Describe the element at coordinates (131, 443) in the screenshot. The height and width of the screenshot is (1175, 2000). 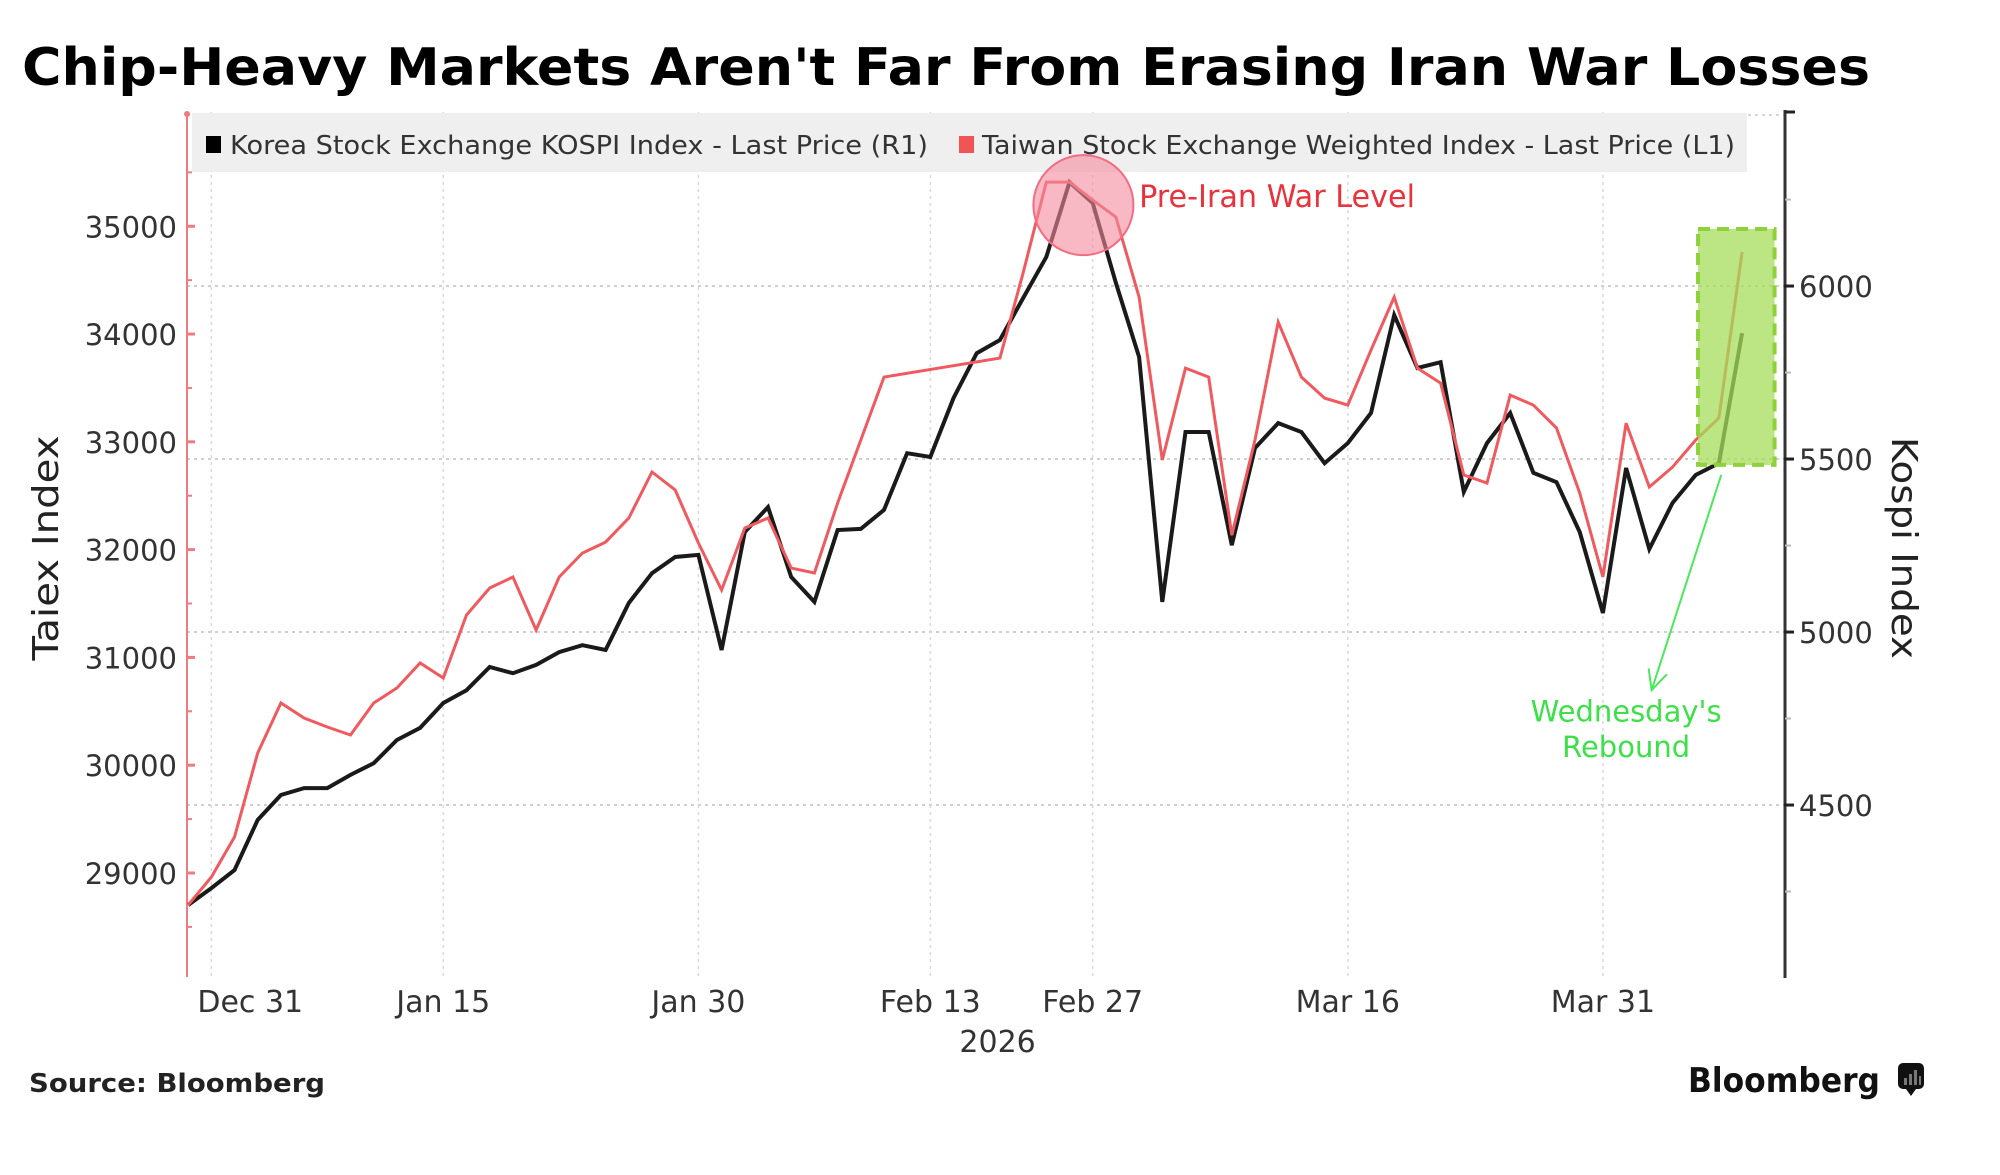
I see `left-axis-tick-label: 33000` at that location.